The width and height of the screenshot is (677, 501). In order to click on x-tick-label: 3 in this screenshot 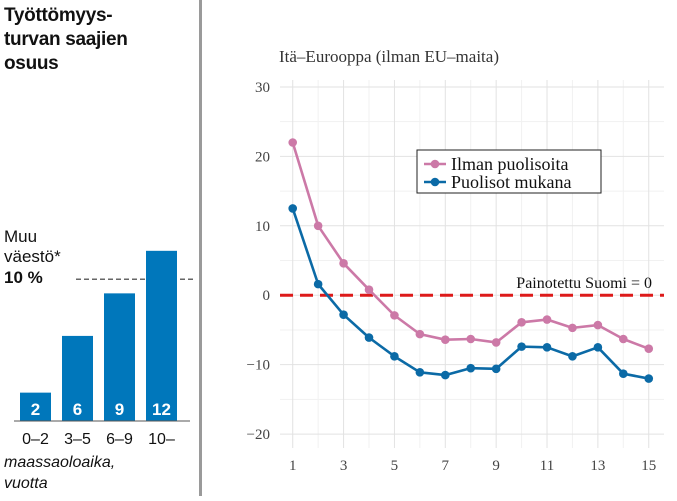, I will do `click(344, 466)`.